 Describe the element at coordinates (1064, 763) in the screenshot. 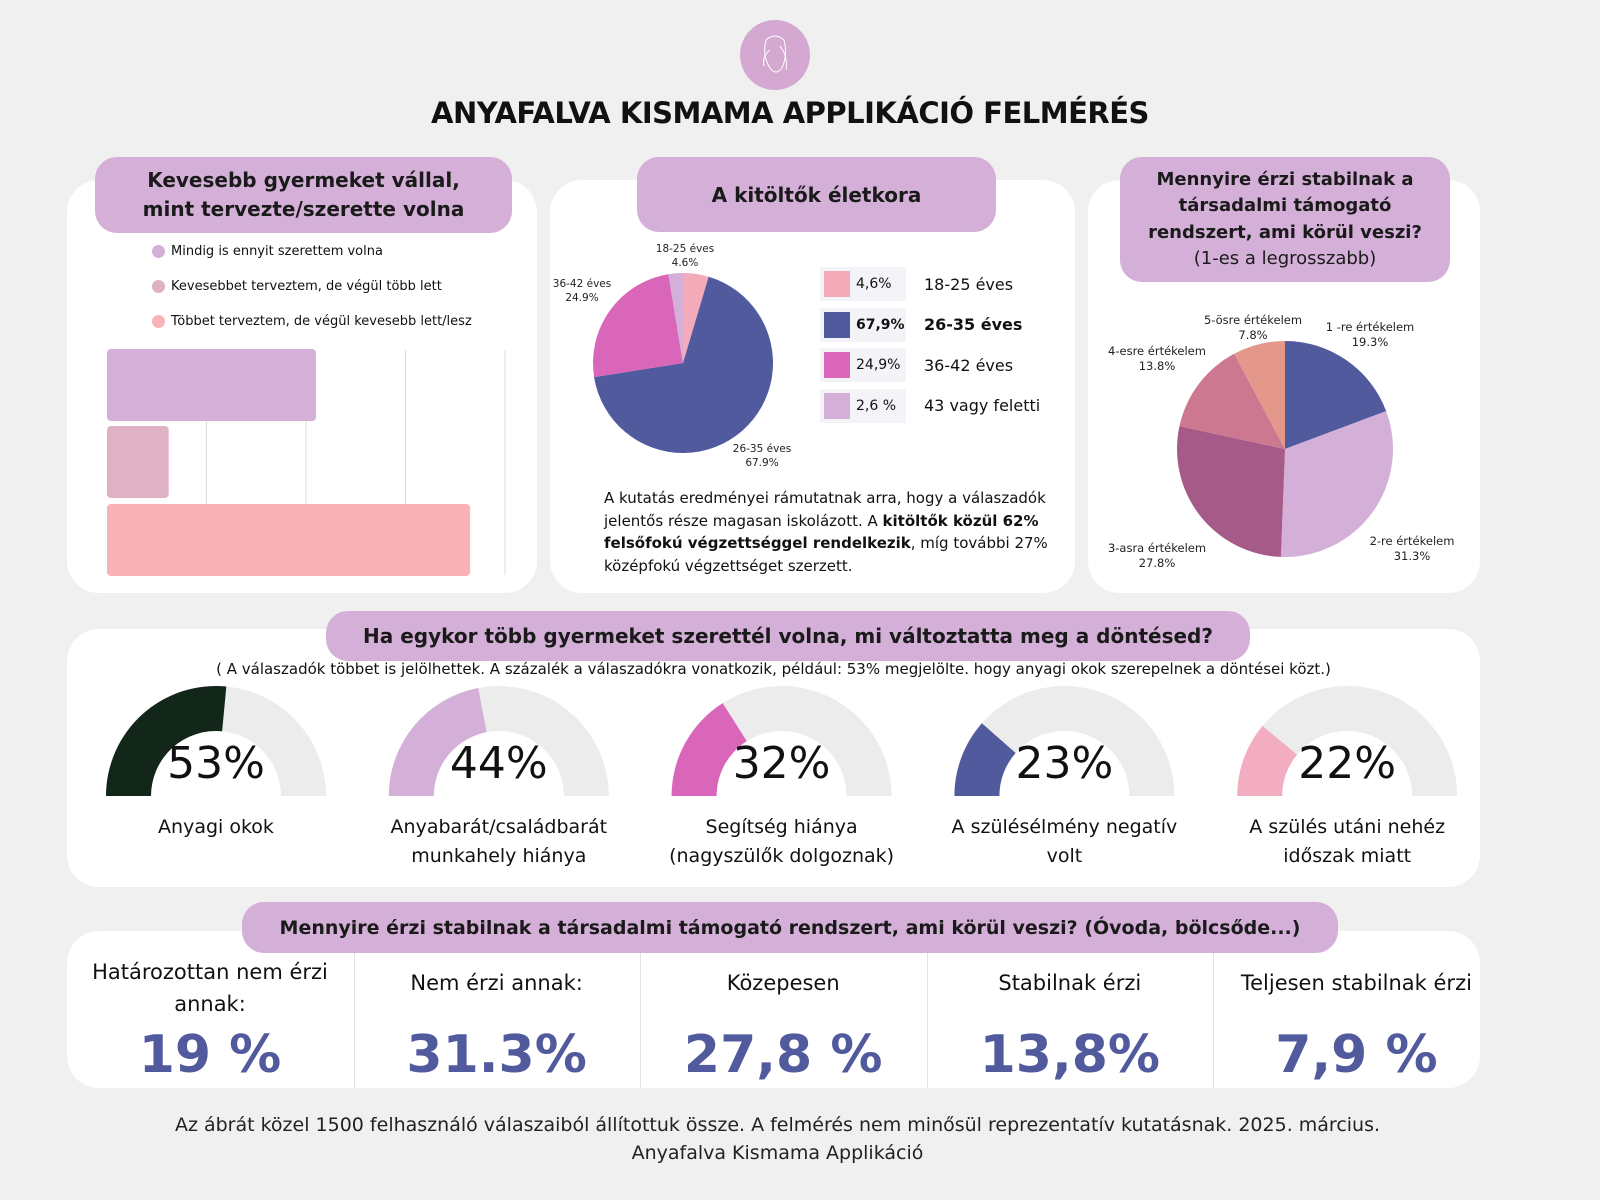

I see `gauge-value: 23%` at that location.